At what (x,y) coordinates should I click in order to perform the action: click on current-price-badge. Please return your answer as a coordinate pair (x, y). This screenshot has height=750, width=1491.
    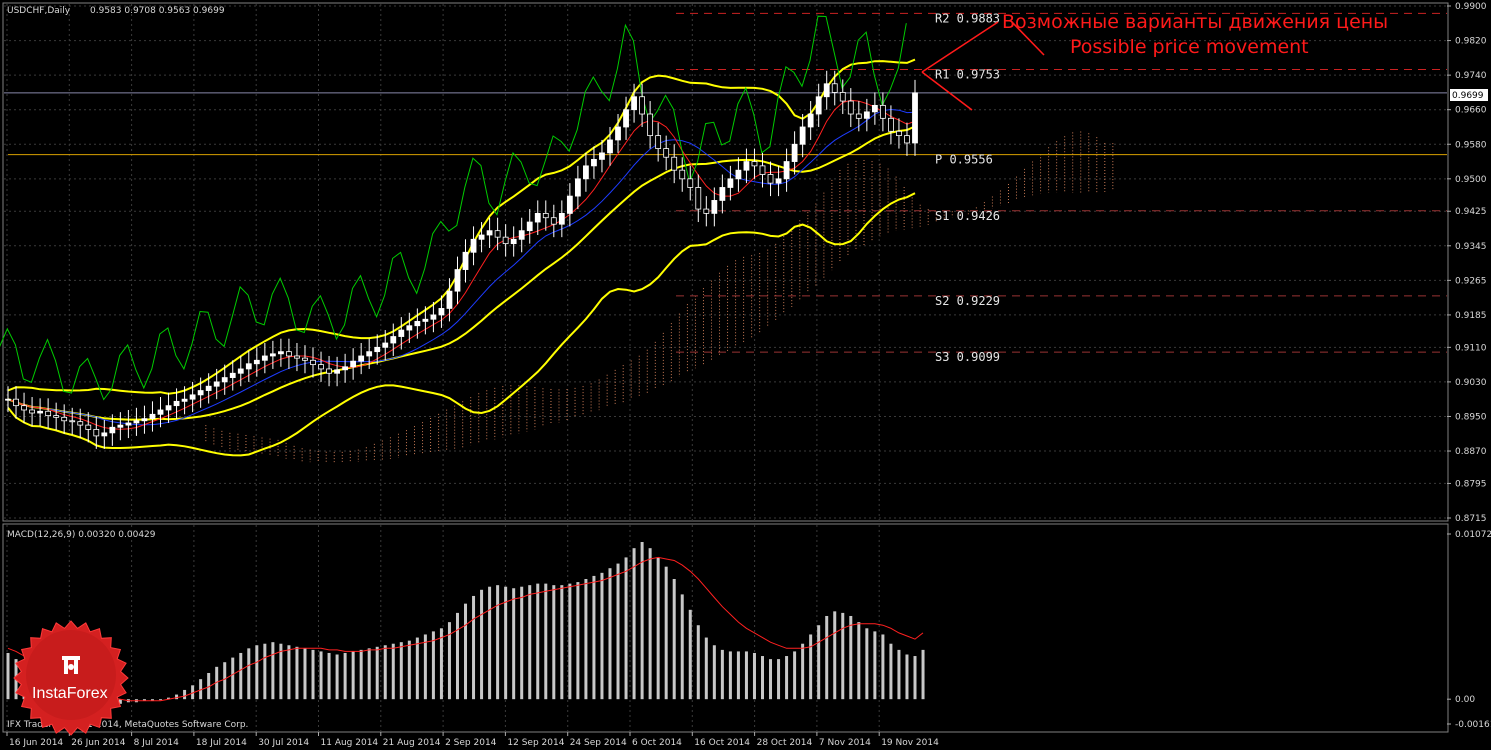
    Looking at the image, I should click on (1469, 95).